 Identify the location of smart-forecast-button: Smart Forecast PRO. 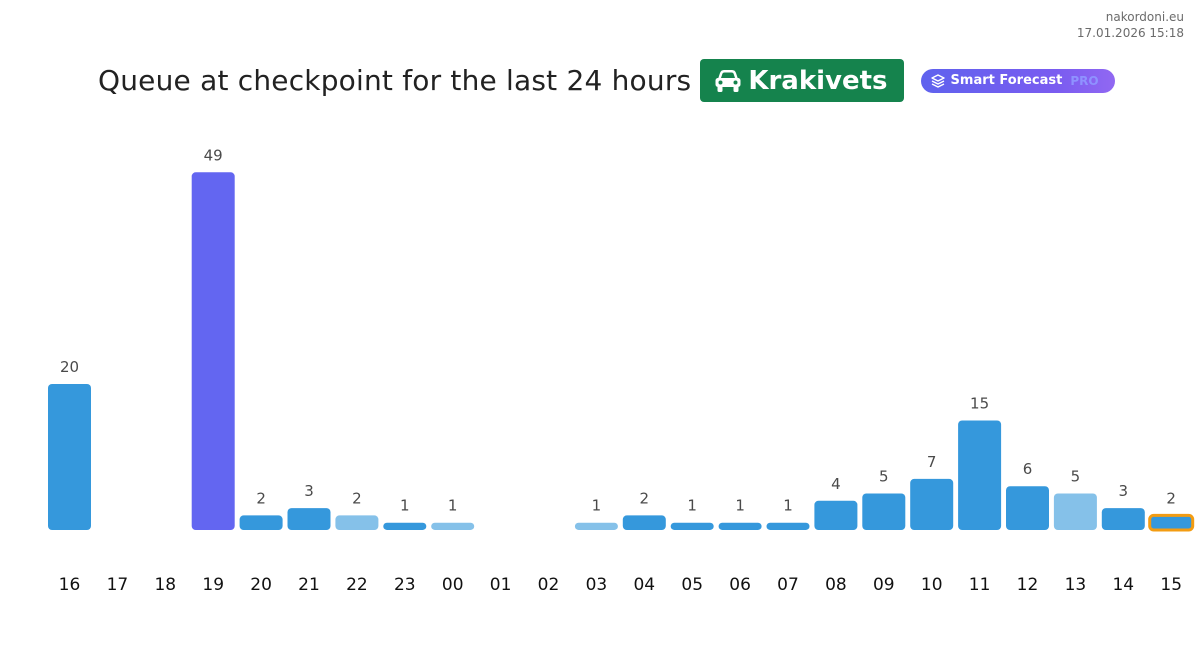
(1017, 80).